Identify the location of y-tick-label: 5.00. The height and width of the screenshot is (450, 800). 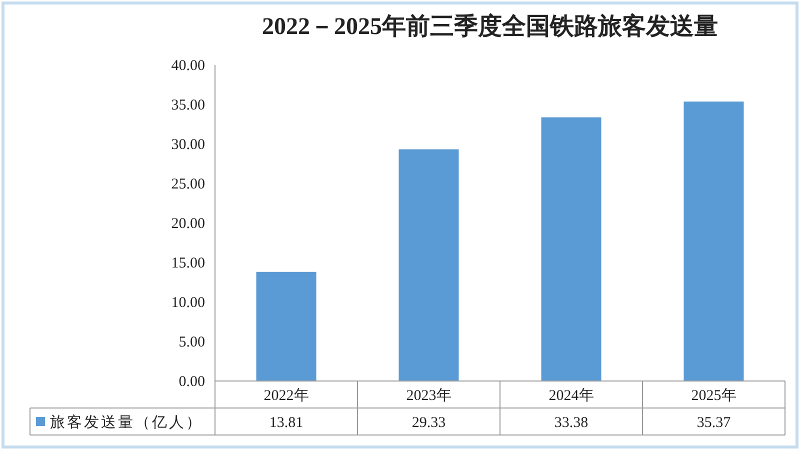
(191, 342).